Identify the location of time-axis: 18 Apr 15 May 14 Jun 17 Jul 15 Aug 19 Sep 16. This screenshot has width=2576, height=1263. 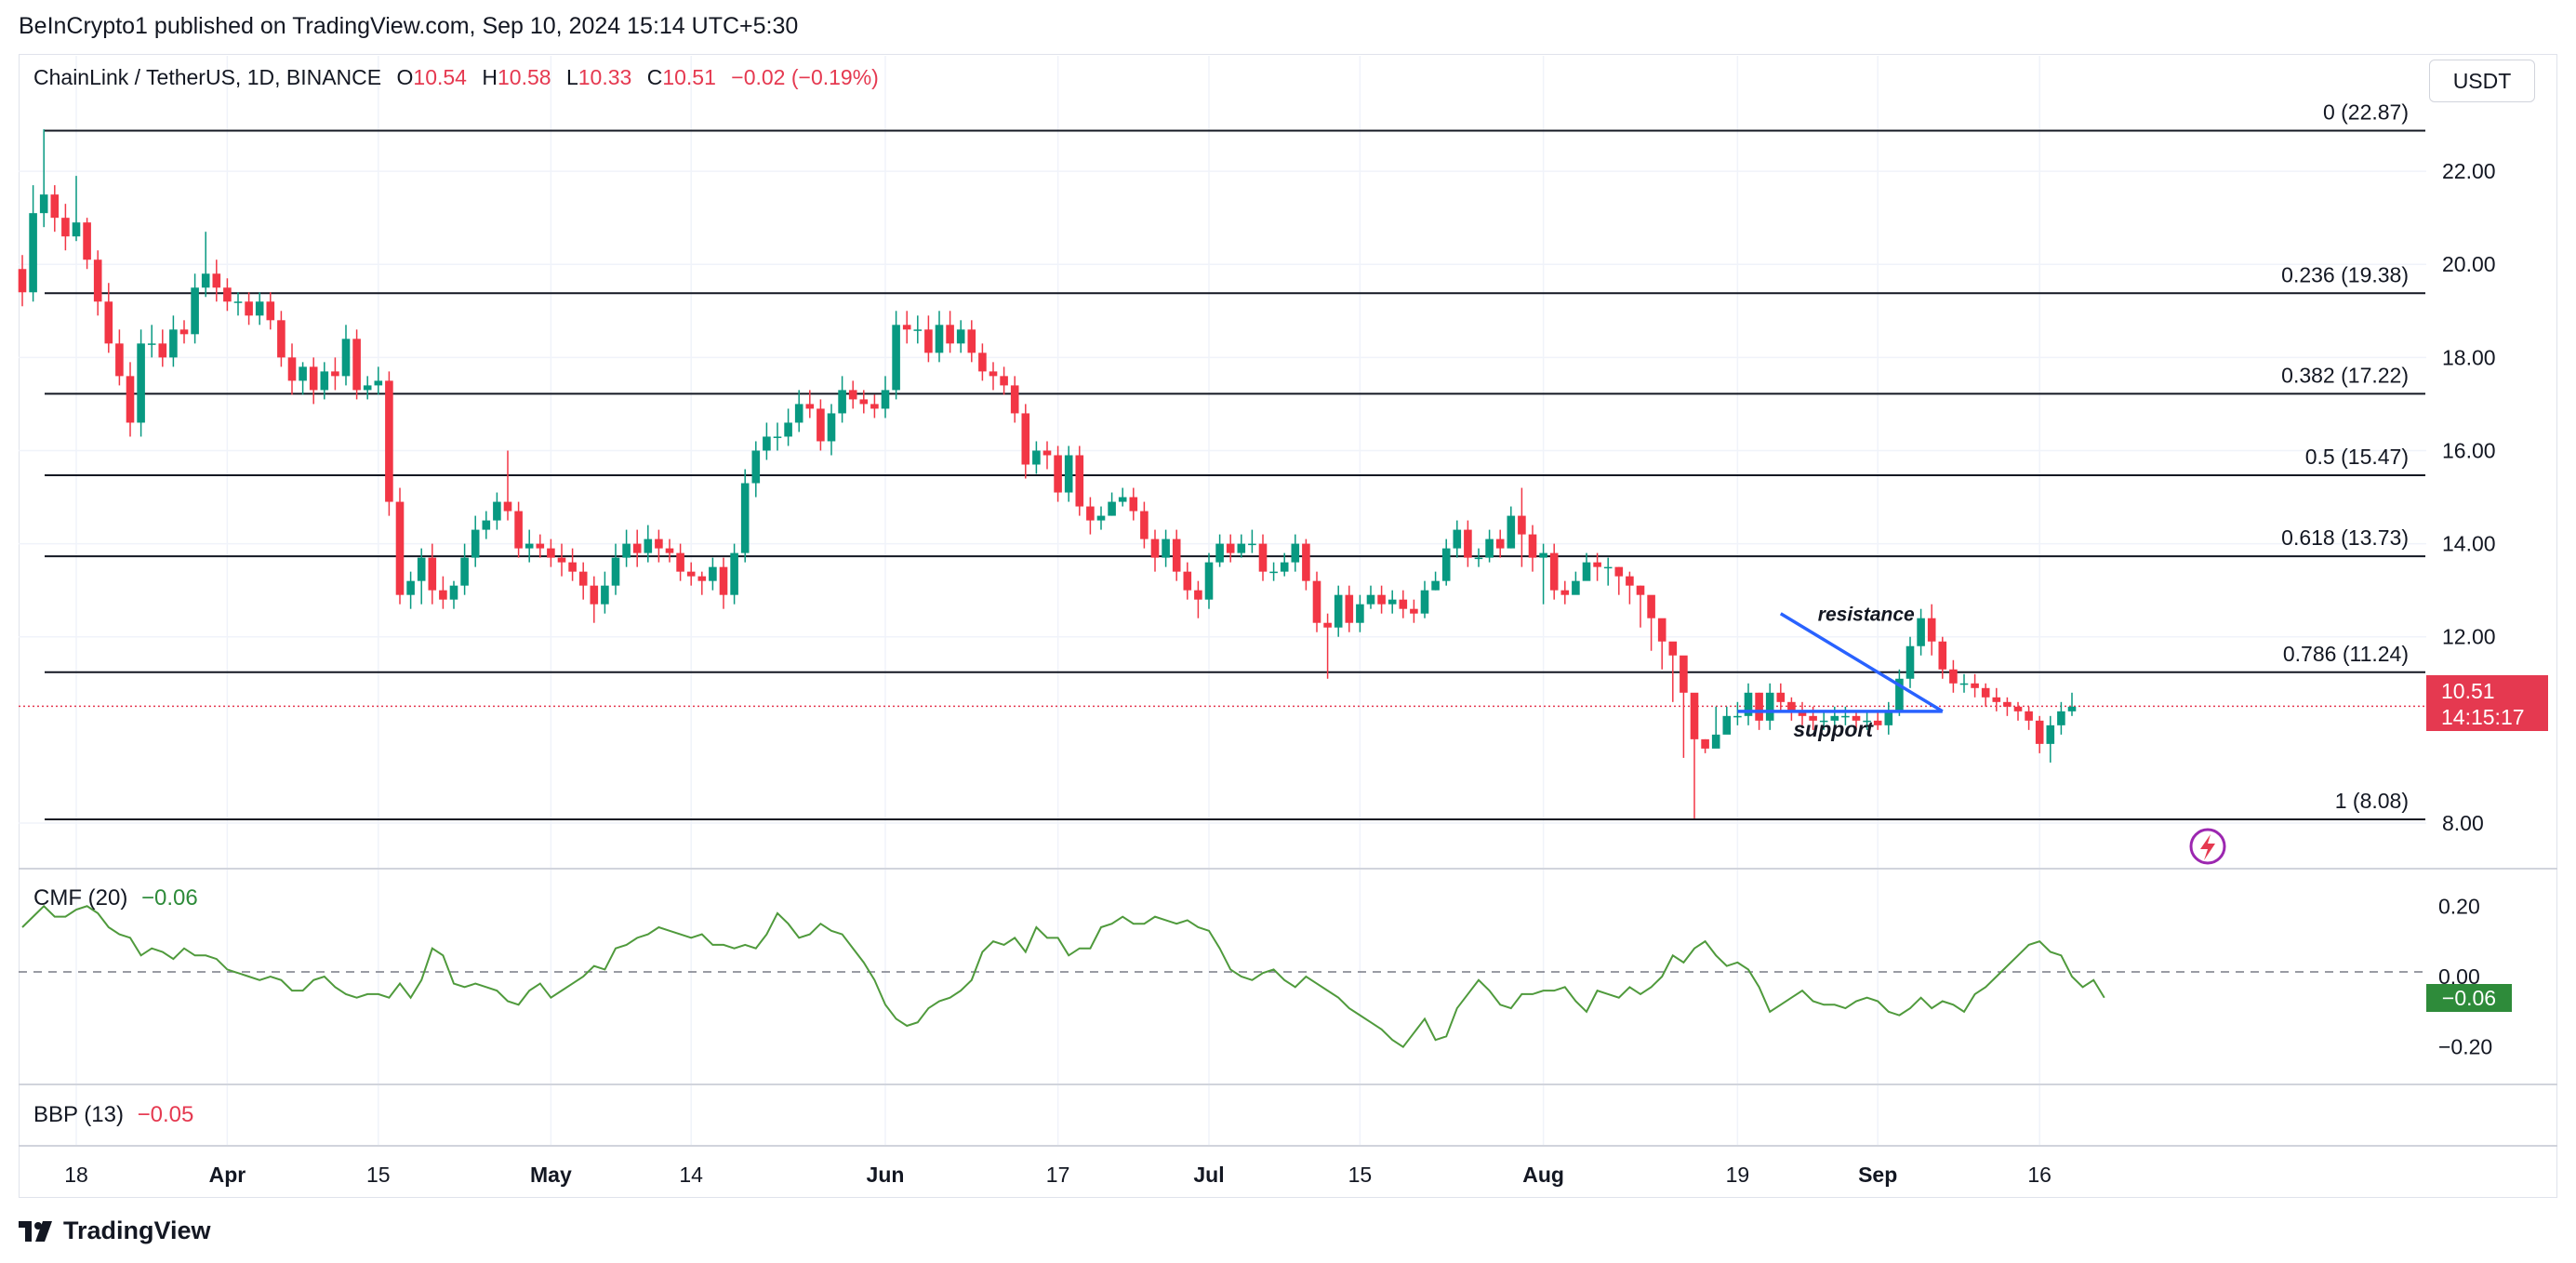
(1058, 1175).